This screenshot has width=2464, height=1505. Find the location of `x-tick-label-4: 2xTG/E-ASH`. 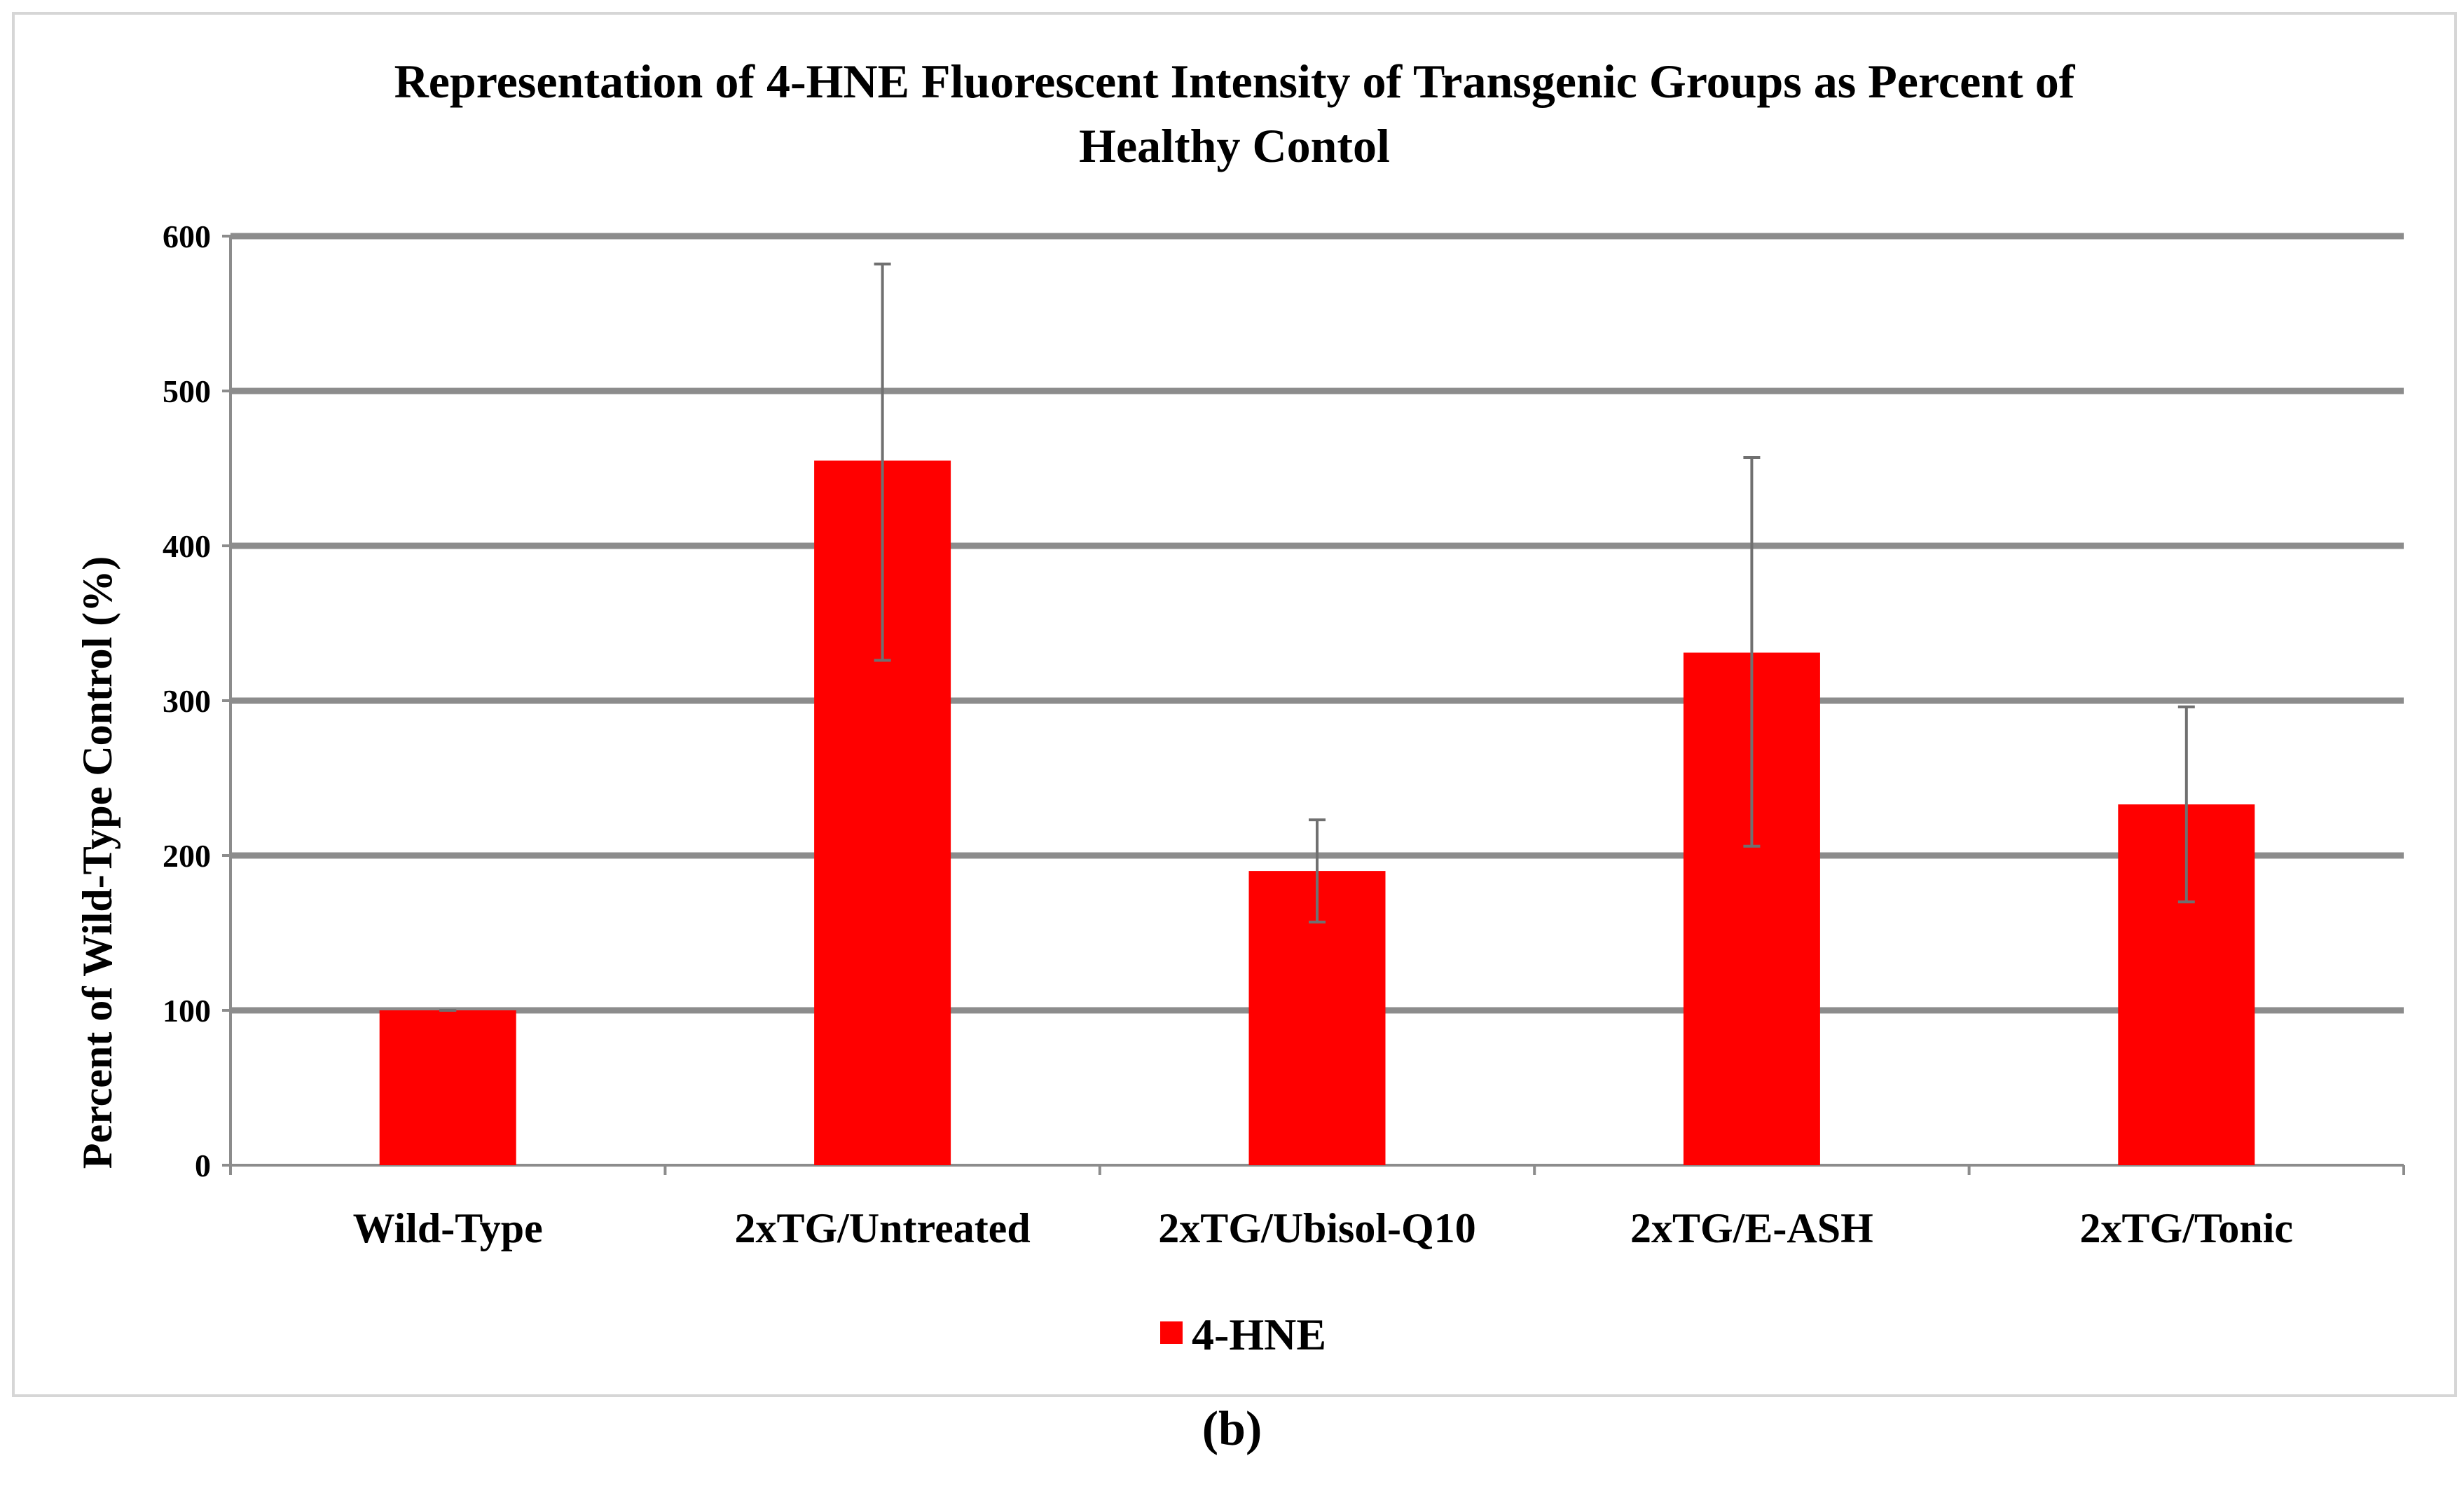

x-tick-label-4: 2xTG/E-ASH is located at coordinates (1751, 1228).